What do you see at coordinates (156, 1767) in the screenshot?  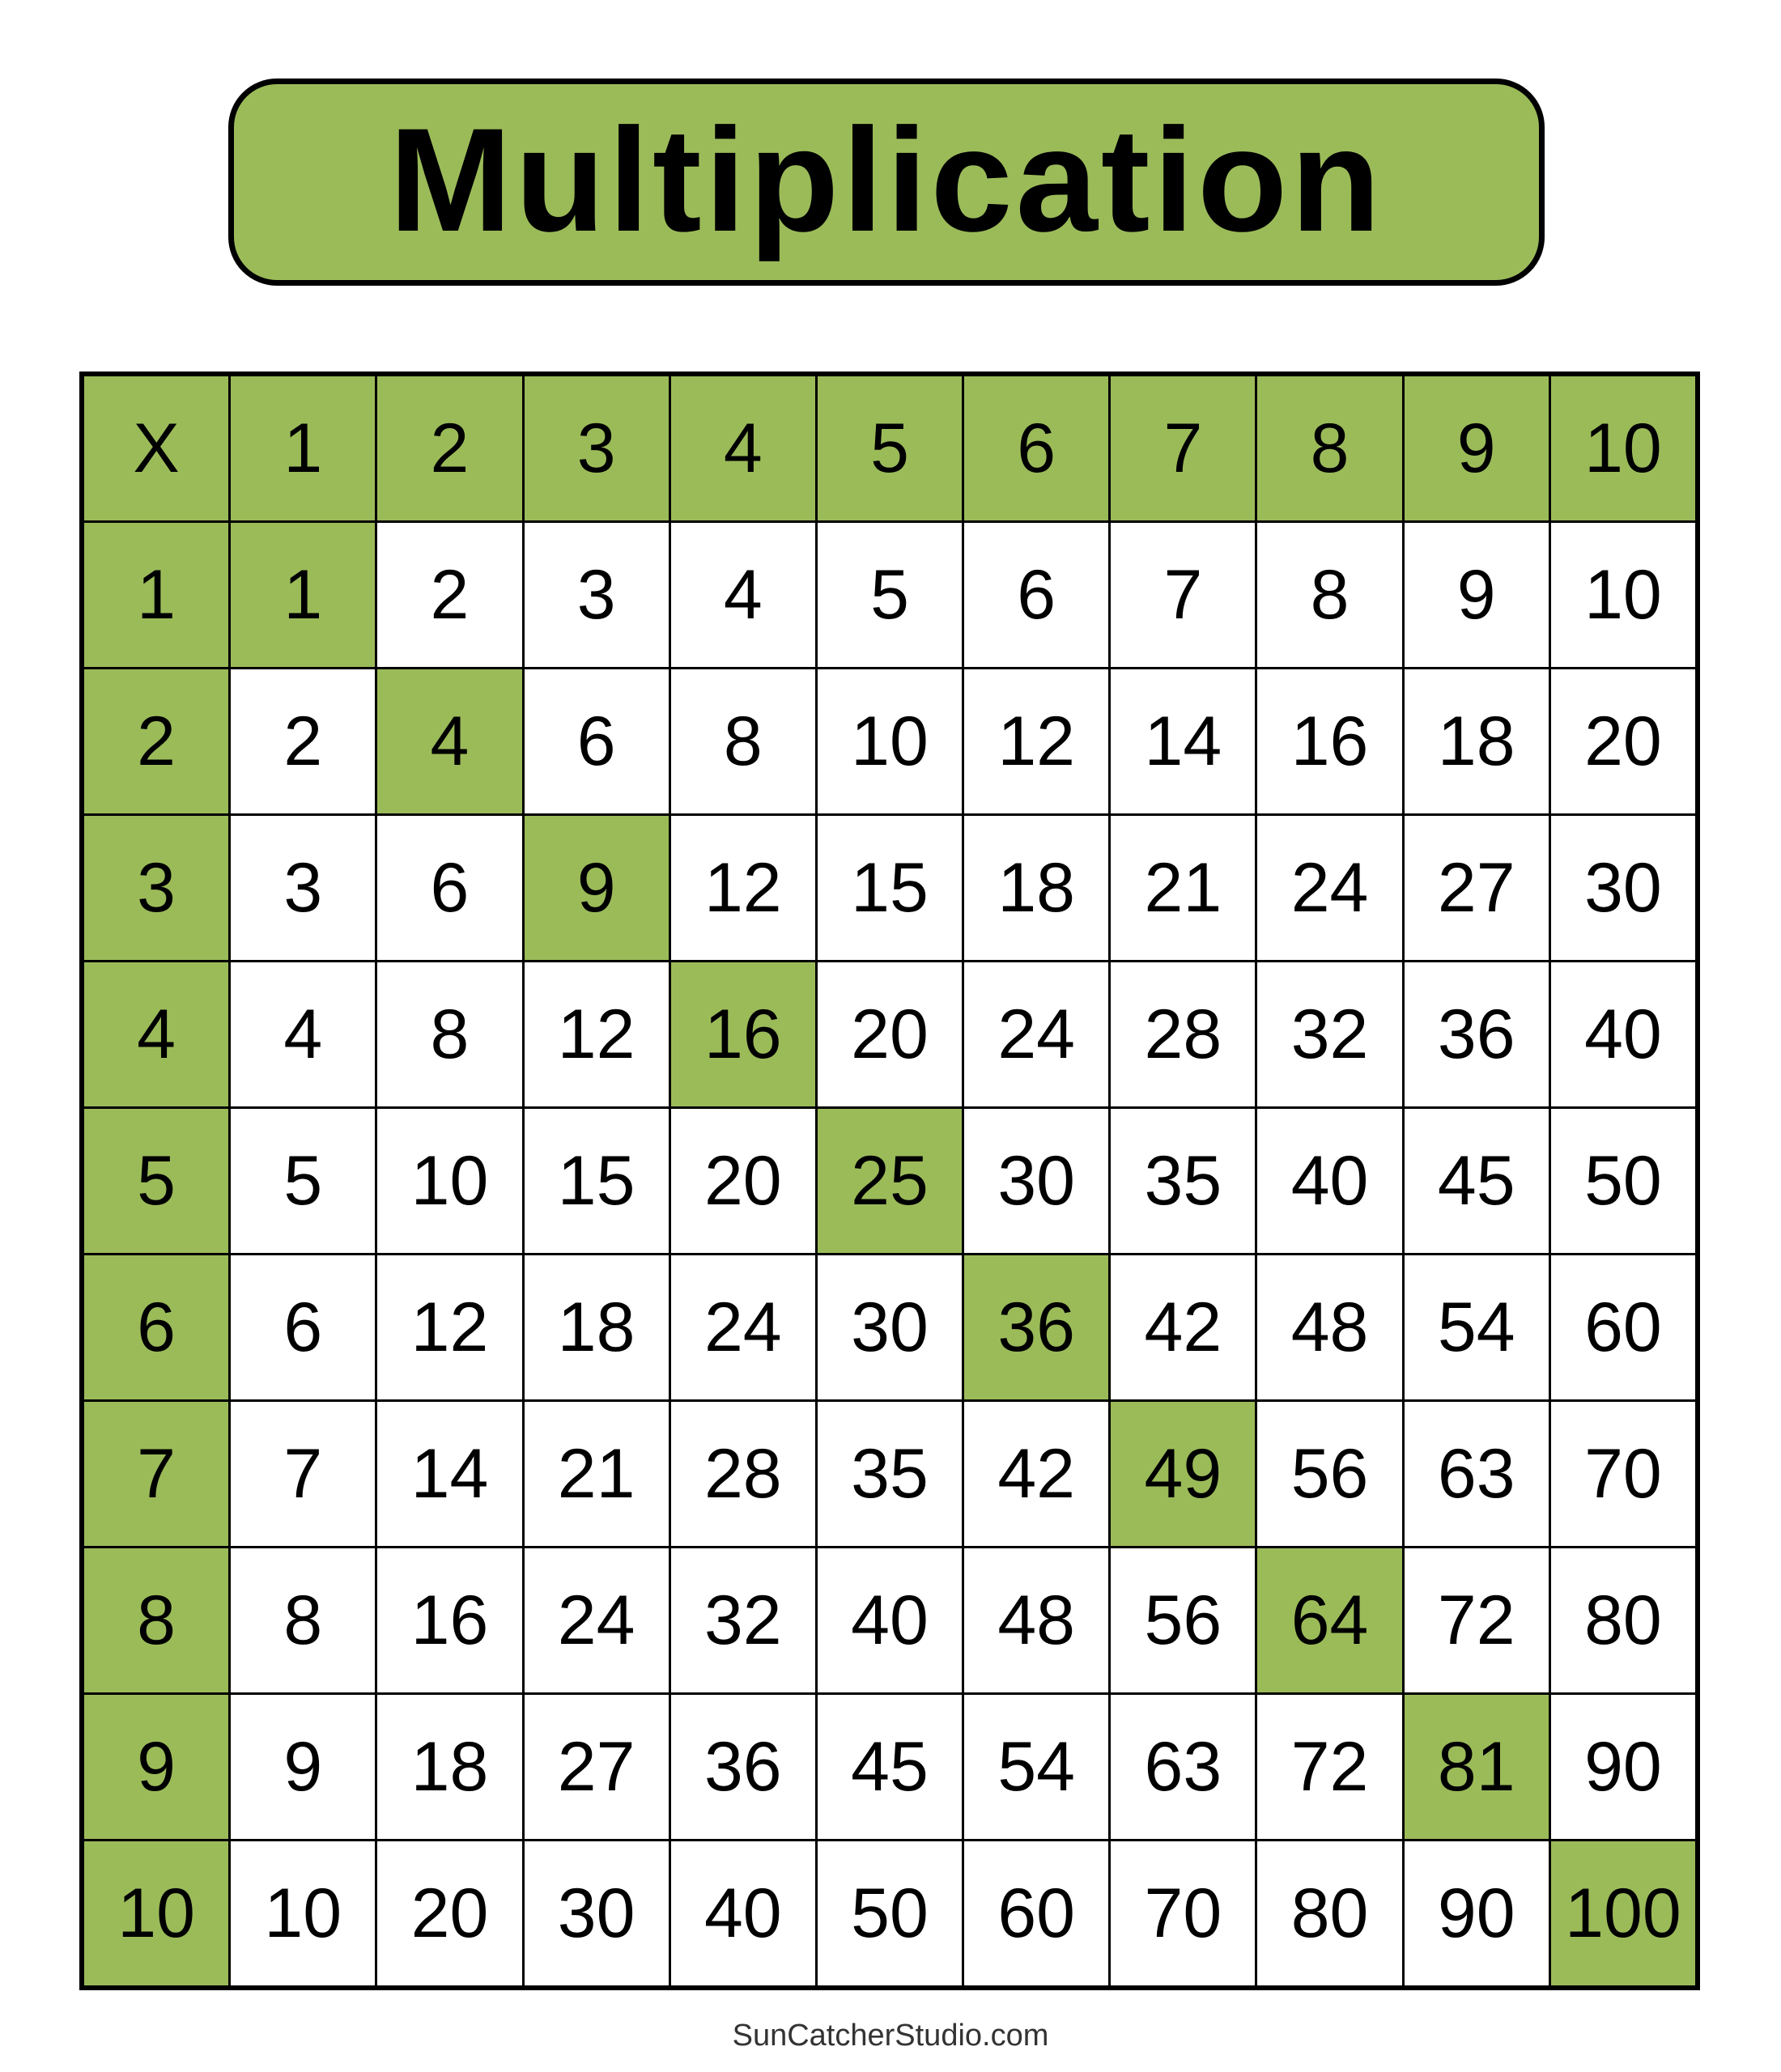 I see `row-header: 9` at bounding box center [156, 1767].